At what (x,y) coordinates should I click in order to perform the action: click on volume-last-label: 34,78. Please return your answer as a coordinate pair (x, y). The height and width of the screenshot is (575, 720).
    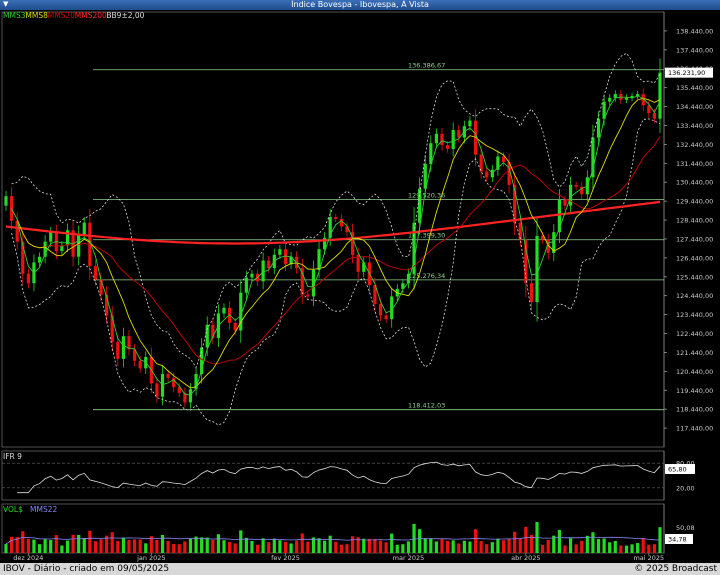
    Looking at the image, I should click on (677, 540).